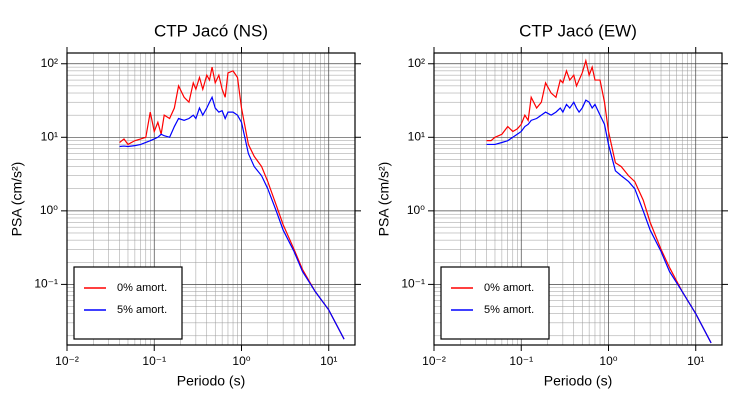 This screenshot has height=400, width=730. Describe the element at coordinates (211, 30) in the screenshot. I see `chart-title: CTP Jacó (NS)` at that location.